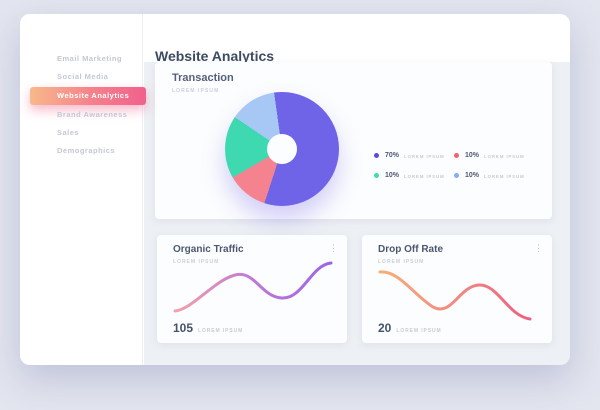 This screenshot has width=600, height=410. What do you see at coordinates (183, 328) in the screenshot?
I see `organic-value: 105` at bounding box center [183, 328].